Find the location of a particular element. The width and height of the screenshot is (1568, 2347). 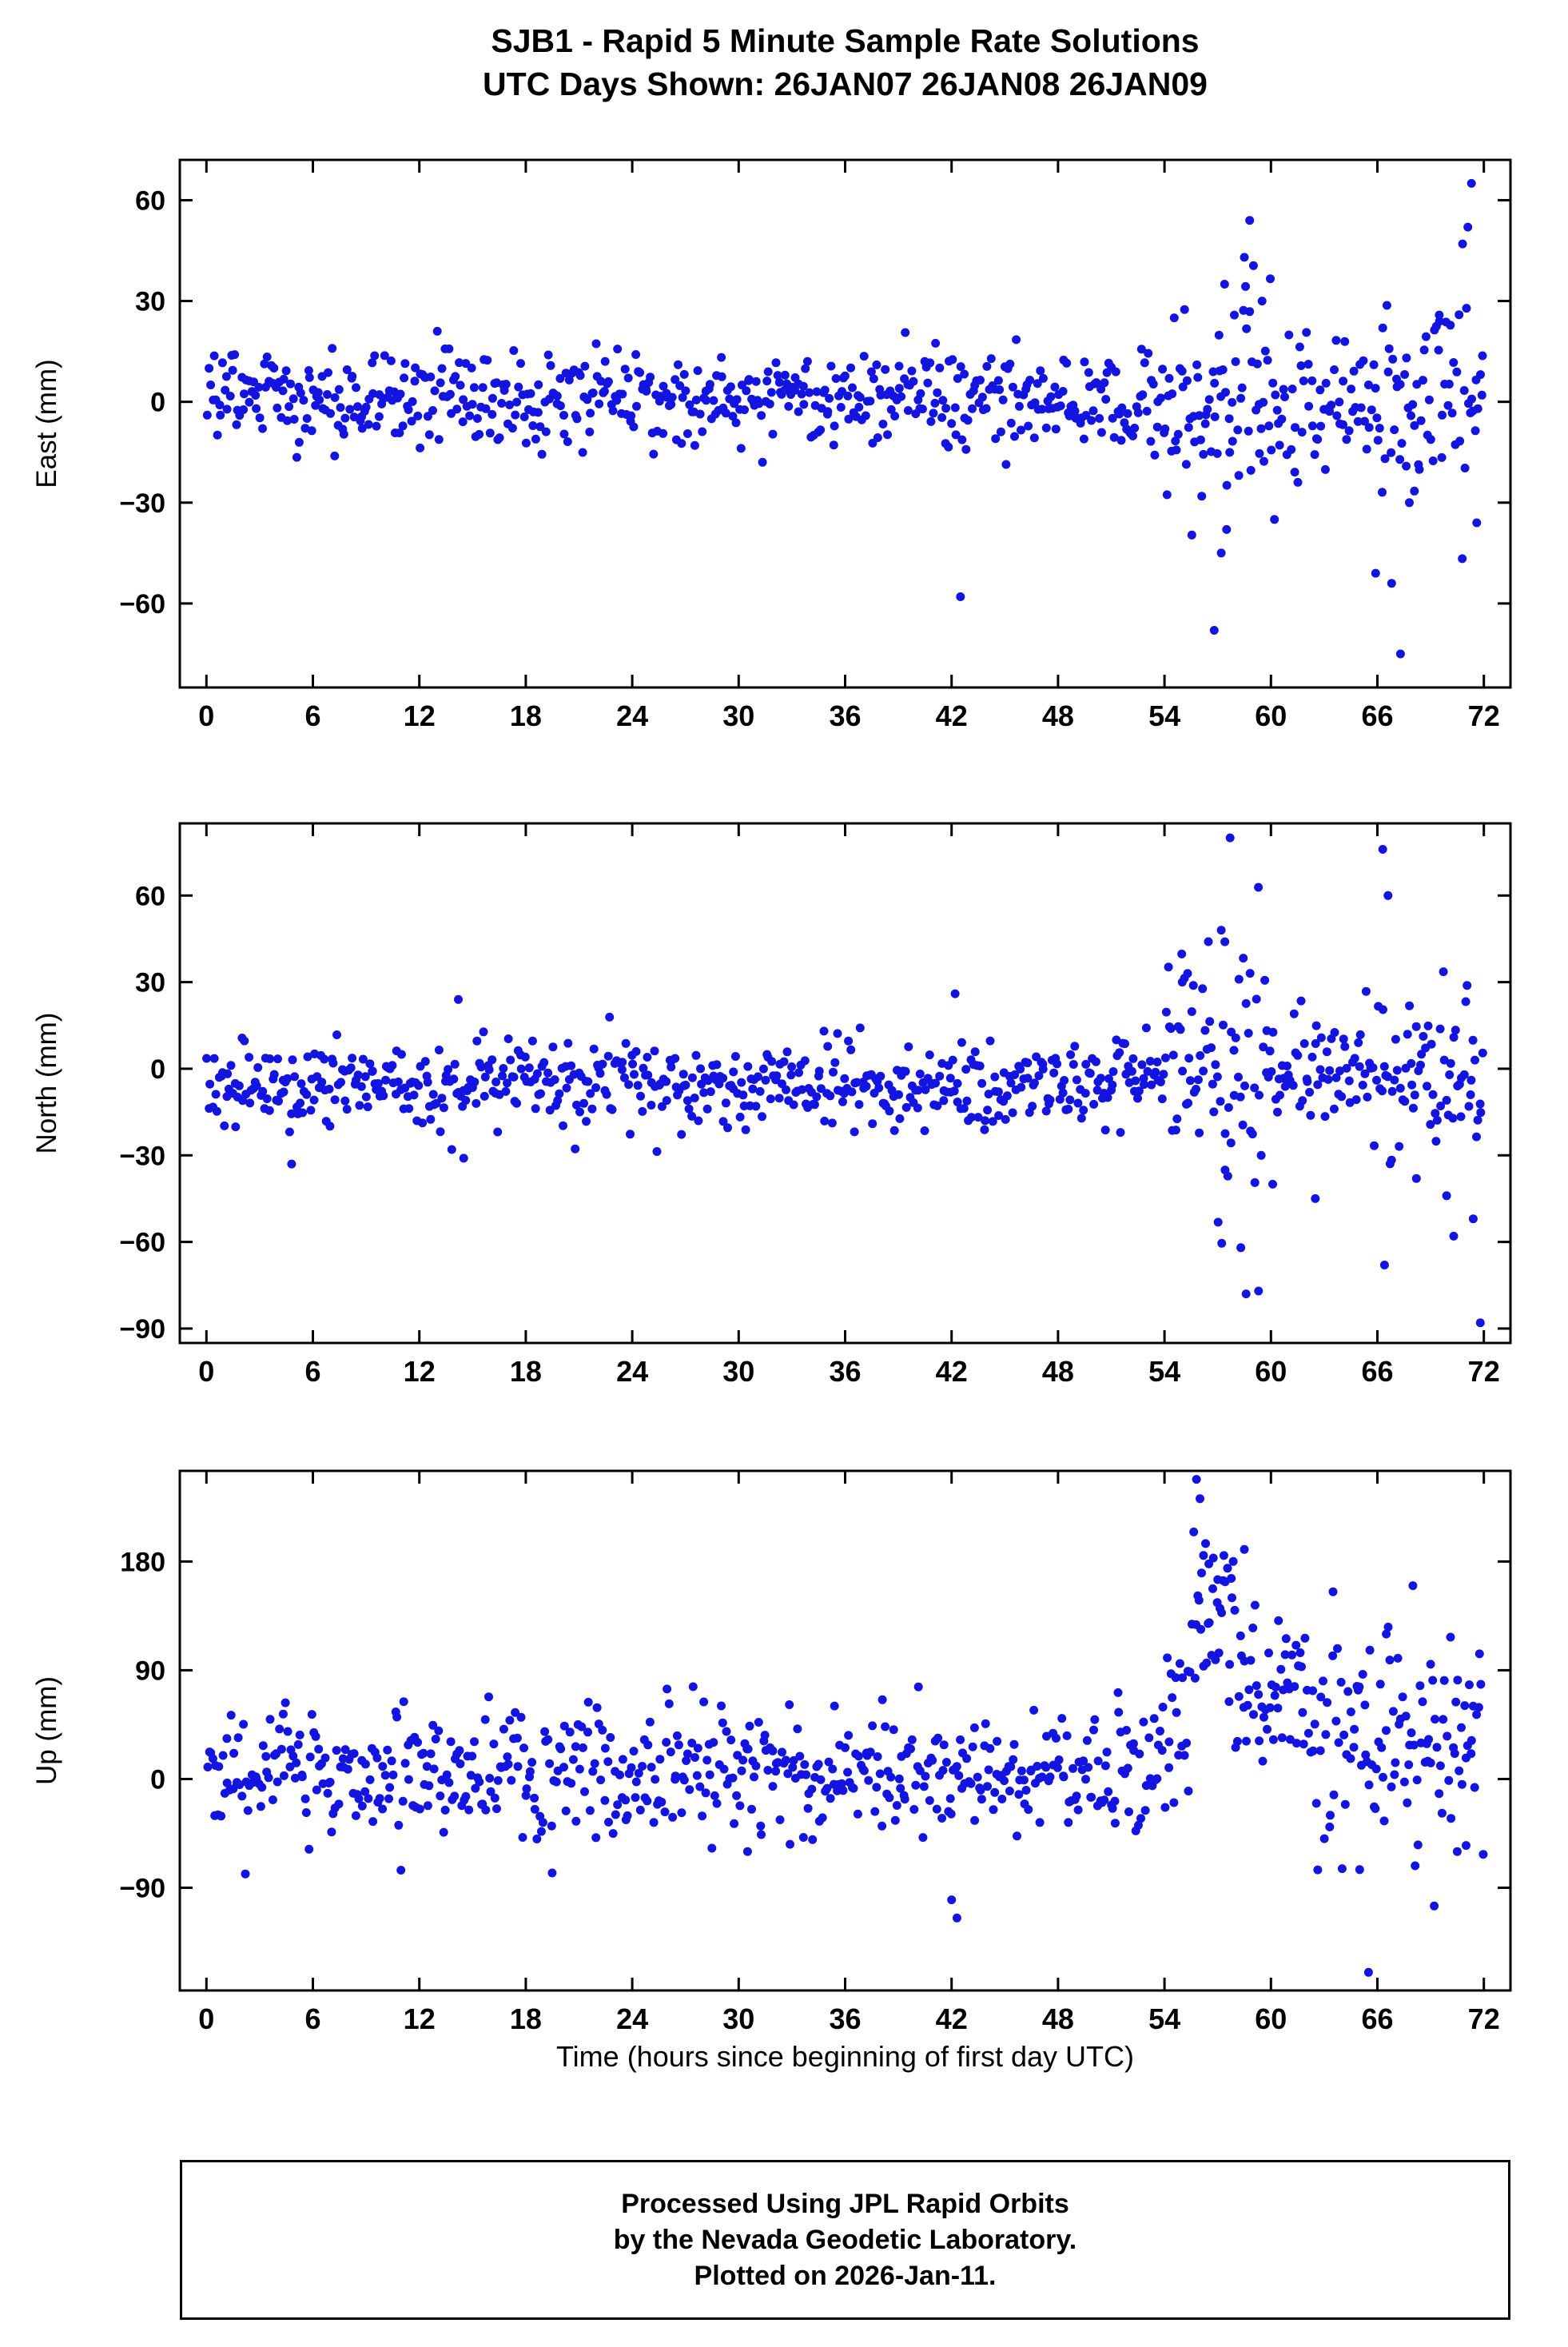

y-axis-label: East (mm) is located at coordinates (46, 424).